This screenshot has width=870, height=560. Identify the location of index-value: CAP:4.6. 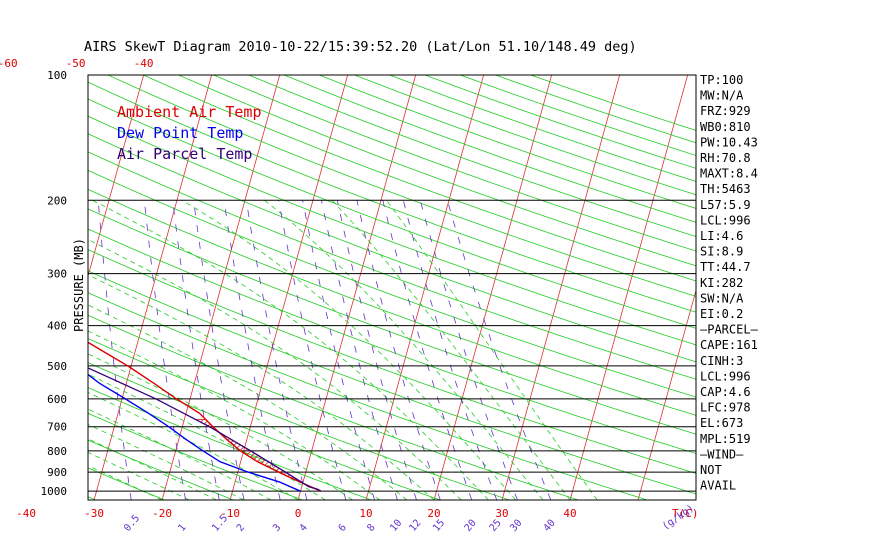
(725, 392).